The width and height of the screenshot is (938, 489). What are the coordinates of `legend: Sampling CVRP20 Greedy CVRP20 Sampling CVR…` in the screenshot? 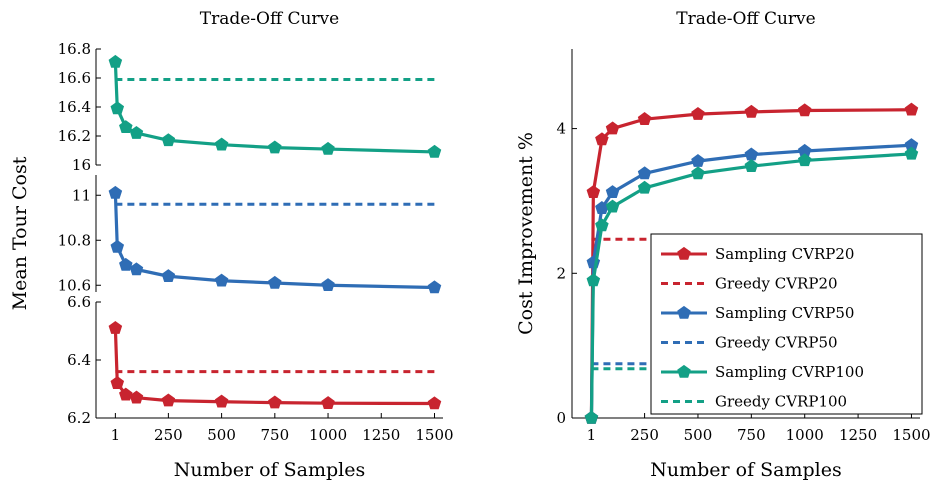 It's located at (786, 324).